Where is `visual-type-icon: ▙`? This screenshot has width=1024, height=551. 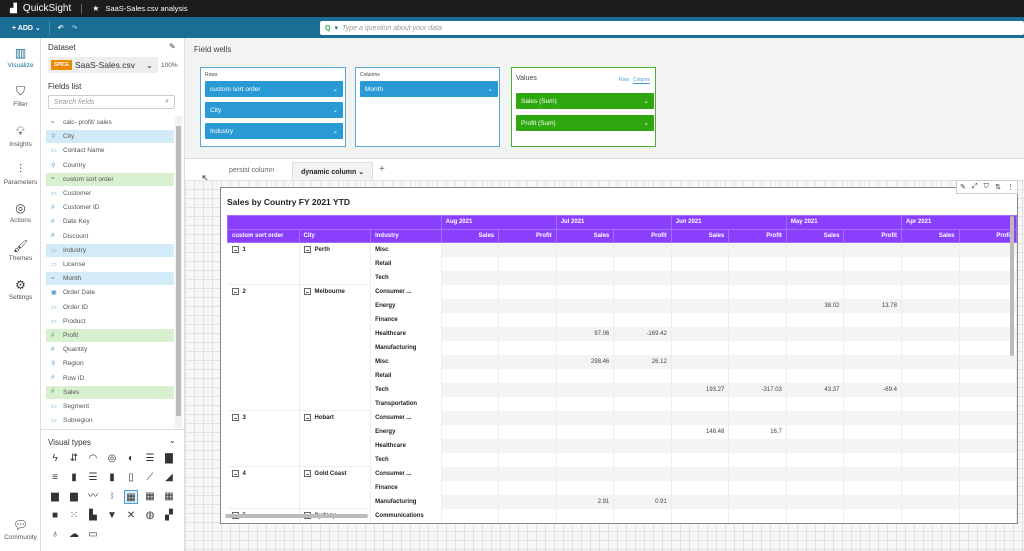 visual-type-icon: ▙ is located at coordinates (93, 515).